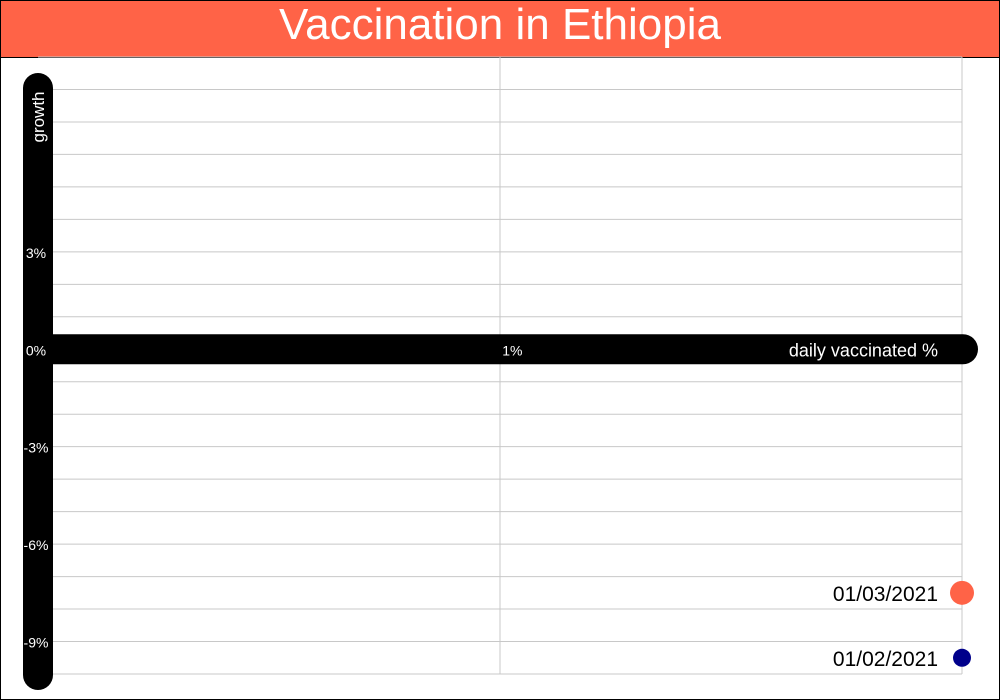 The height and width of the screenshot is (700, 1000). What do you see at coordinates (500, 349) in the screenshot?
I see `x-axis-bar` at bounding box center [500, 349].